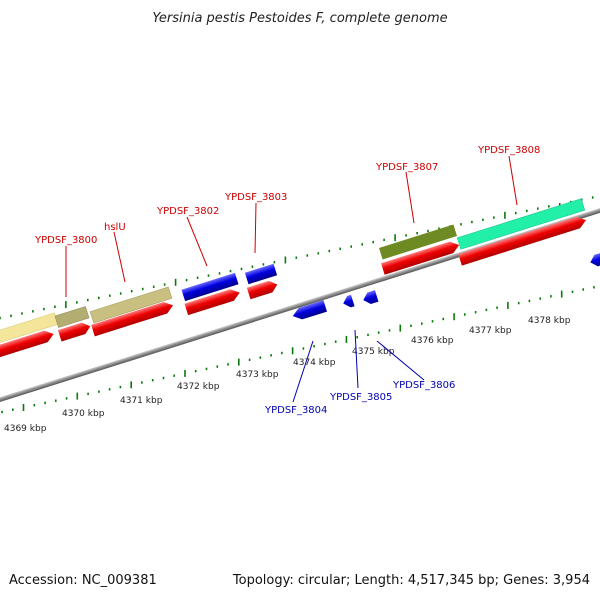 This screenshot has height=600, width=600. I want to click on gene-label-YPDSF_3800: YPDSF_3800, so click(65, 240).